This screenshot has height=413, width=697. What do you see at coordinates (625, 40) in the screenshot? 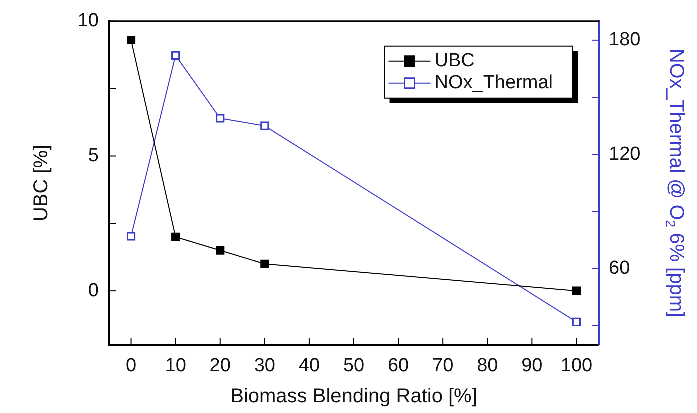
I see `y2-tick-label: 180` at bounding box center [625, 40].